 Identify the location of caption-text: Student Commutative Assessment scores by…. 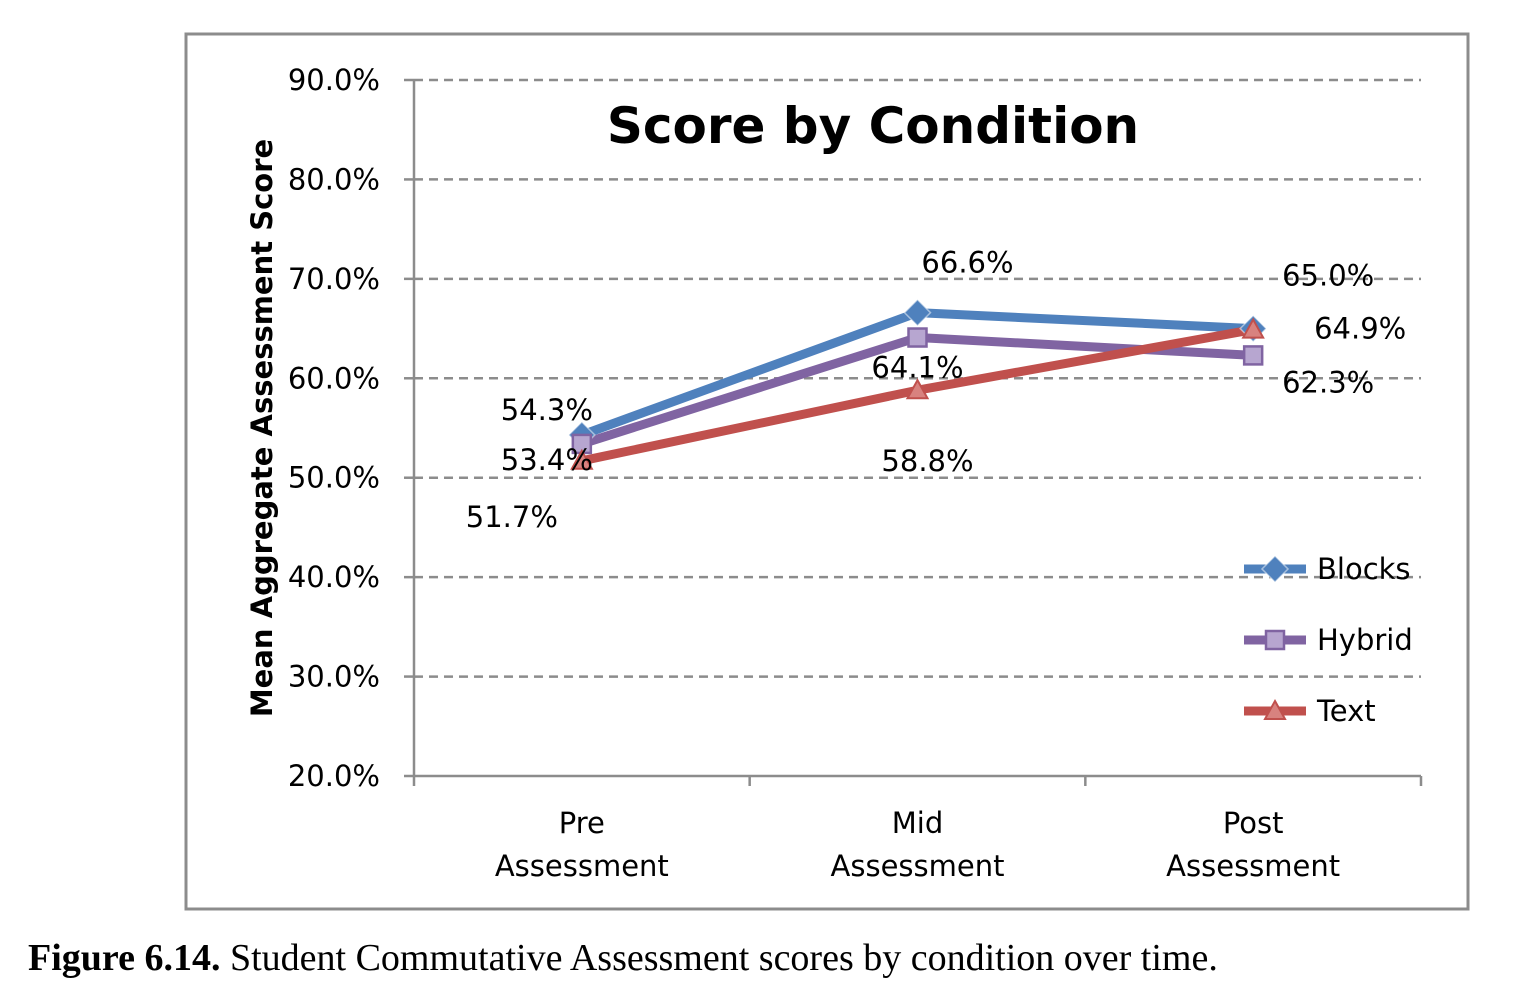
(719, 958).